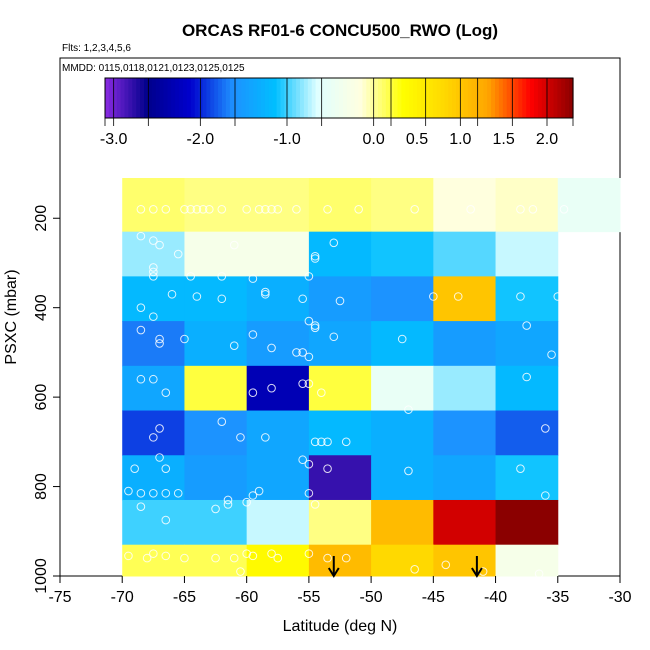 This screenshot has width=650, height=650. What do you see at coordinates (340, 30) in the screenshot?
I see `chart-title: ORCAS RF01-6 CONCU500_RWO (Log)` at bounding box center [340, 30].